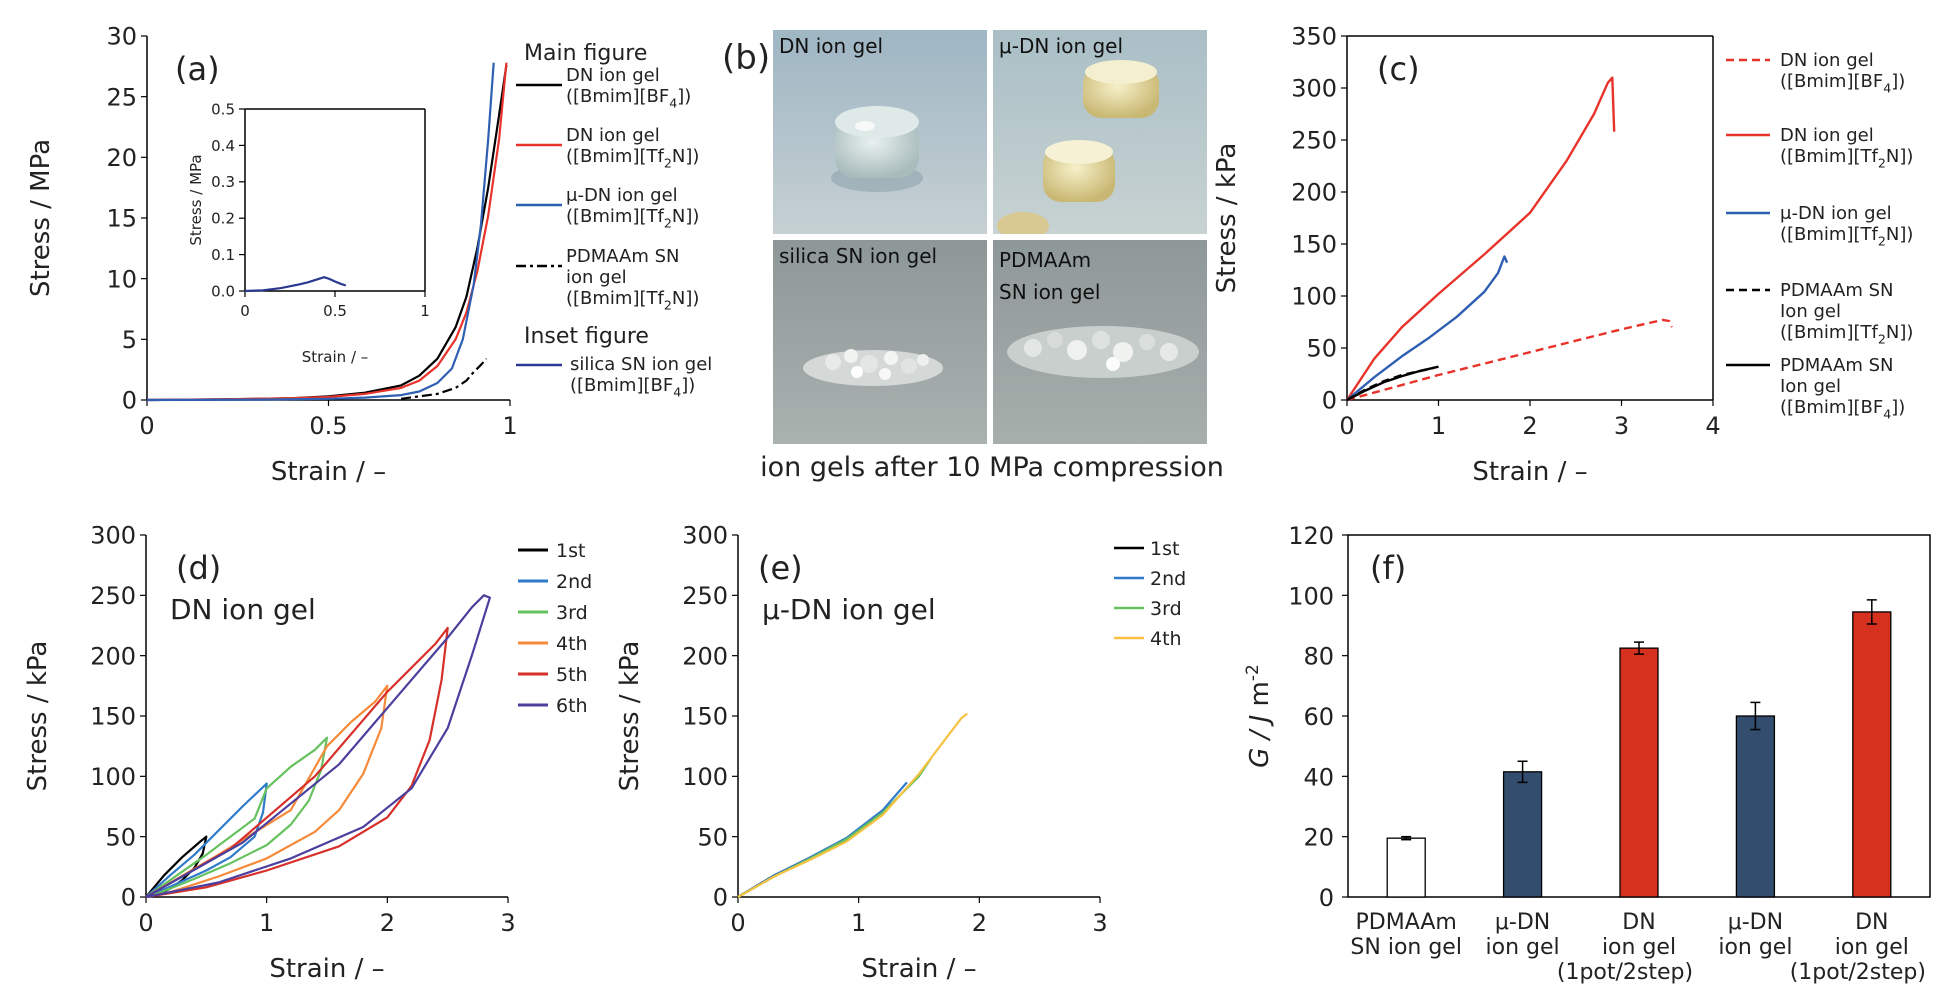  I want to click on legend-label: 5th, so click(572, 675).